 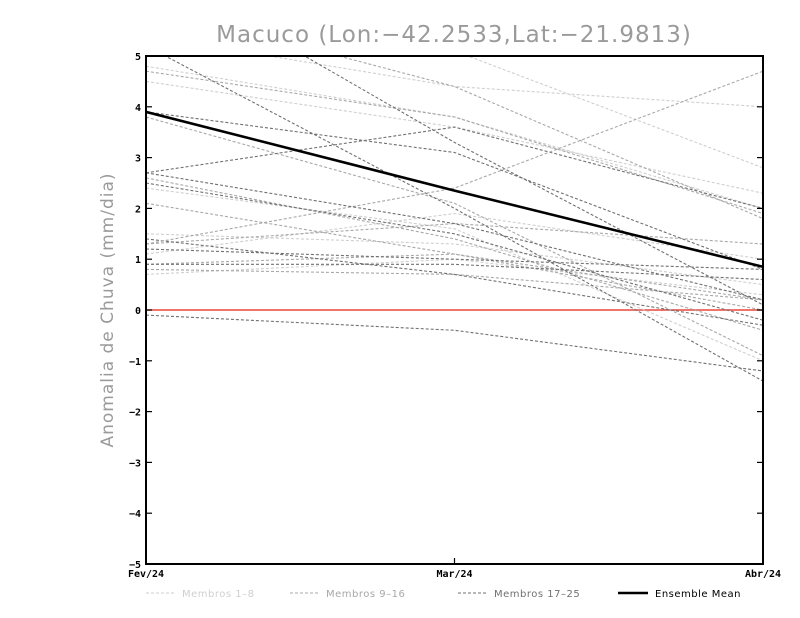 I want to click on x-tick-label: Mar/24, so click(x=454, y=574).